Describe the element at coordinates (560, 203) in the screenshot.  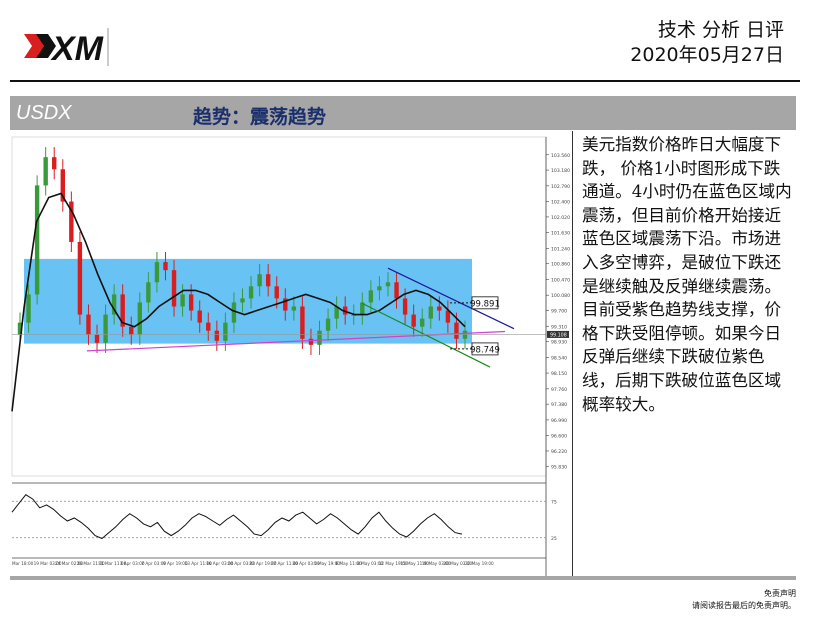
I see `y-tick-label: 102.400` at that location.